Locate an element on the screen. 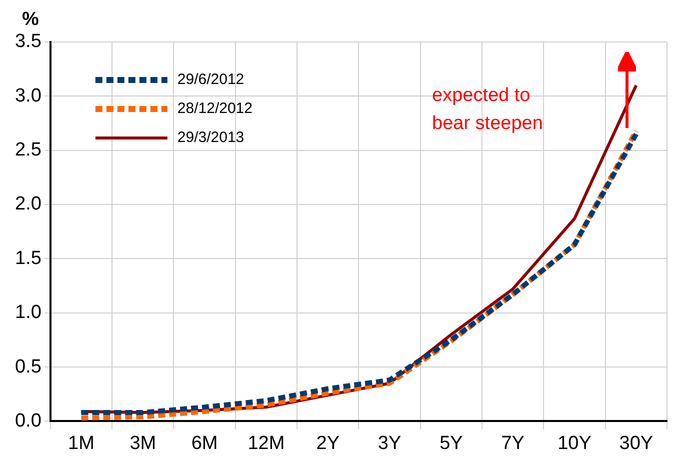 This screenshot has height=470, width=693. x-tick-label: 3Y is located at coordinates (390, 443).